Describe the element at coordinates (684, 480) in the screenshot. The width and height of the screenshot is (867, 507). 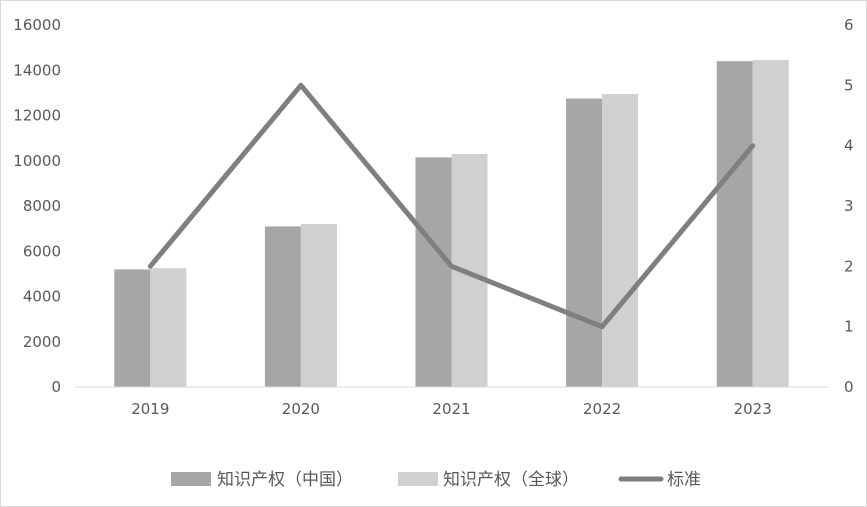
I see `legend-label-3: 标准` at that location.